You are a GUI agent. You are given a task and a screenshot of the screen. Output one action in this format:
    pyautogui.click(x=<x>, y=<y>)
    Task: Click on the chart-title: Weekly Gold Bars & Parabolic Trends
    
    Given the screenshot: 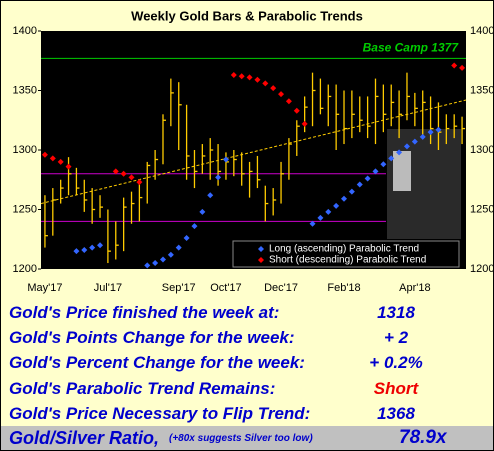 What is the action you would take?
    pyautogui.click(x=247, y=15)
    